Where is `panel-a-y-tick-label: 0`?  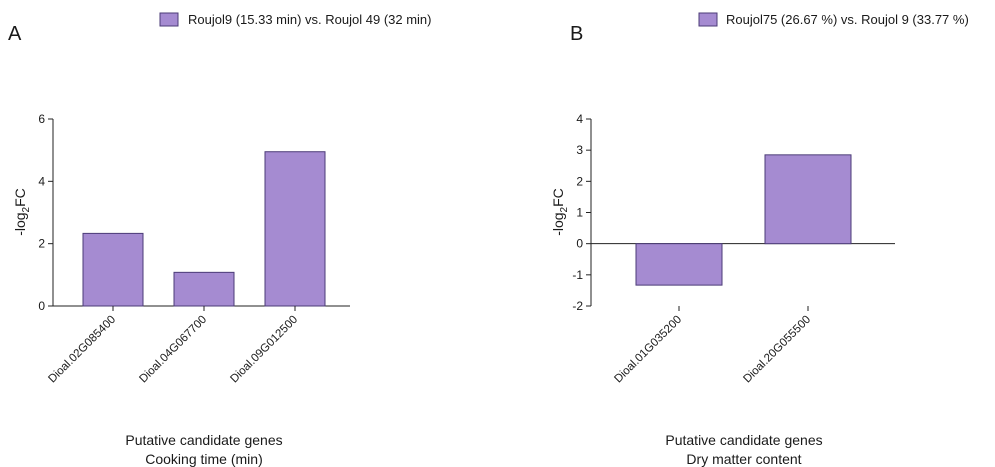
panel-a-y-tick-label: 0 is located at coordinates (41, 306).